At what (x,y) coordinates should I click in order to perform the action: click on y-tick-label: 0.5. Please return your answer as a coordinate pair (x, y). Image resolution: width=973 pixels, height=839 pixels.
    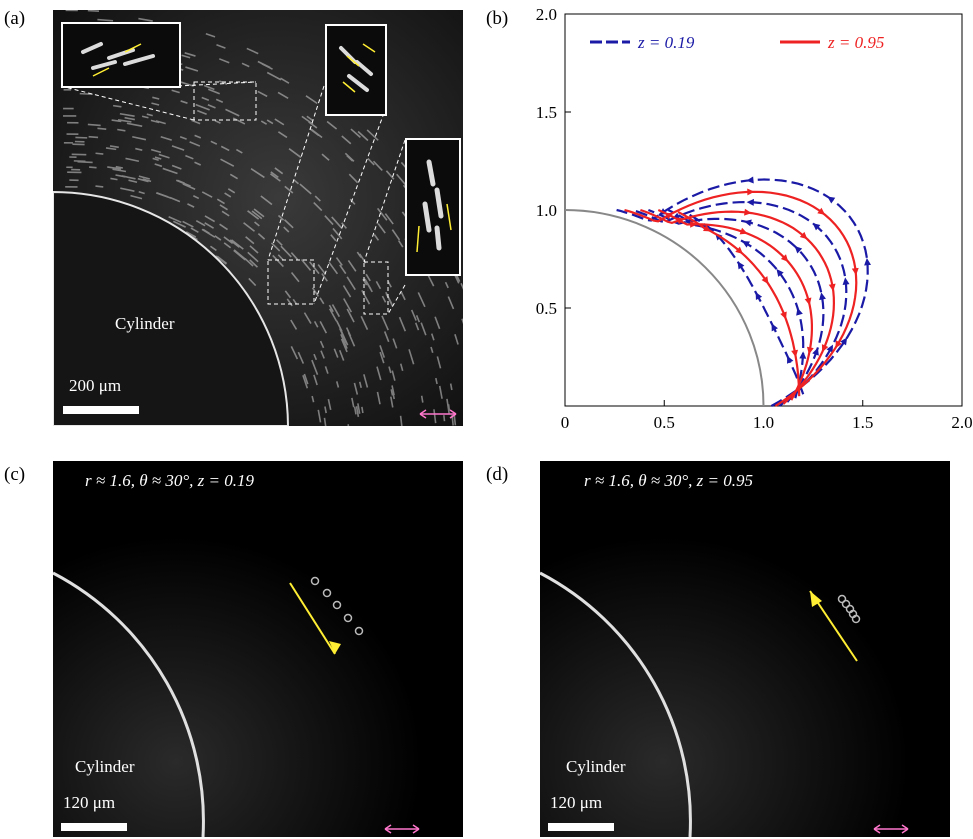
    Looking at the image, I should click on (546, 308).